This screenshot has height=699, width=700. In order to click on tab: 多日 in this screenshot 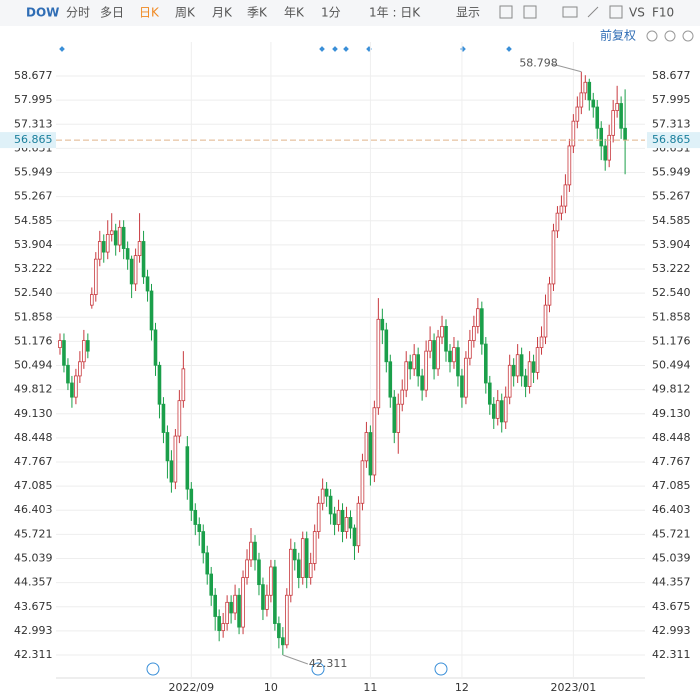, I will do `click(112, 13)`.